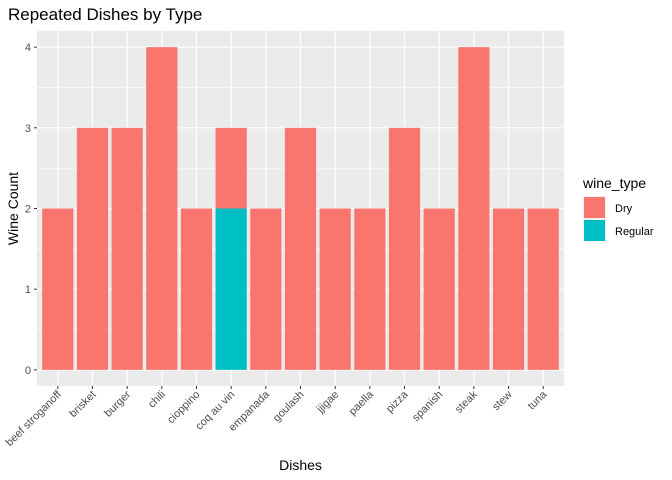 The height and width of the screenshot is (480, 672). Describe the element at coordinates (397, 401) in the screenshot. I see `x-tick-label: pizza` at that location.